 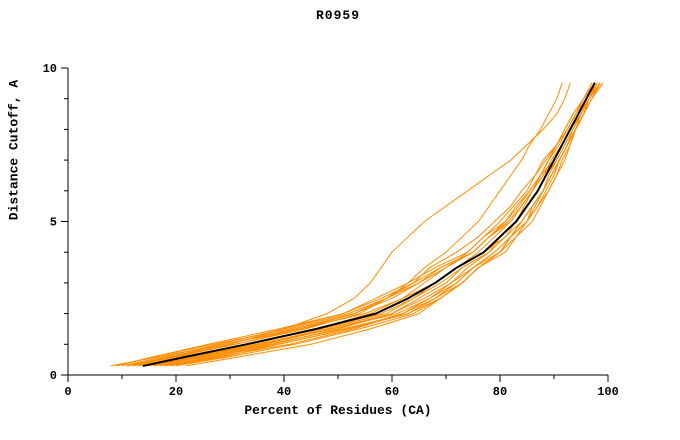 I want to click on x-tick-label: 20, so click(x=176, y=392).